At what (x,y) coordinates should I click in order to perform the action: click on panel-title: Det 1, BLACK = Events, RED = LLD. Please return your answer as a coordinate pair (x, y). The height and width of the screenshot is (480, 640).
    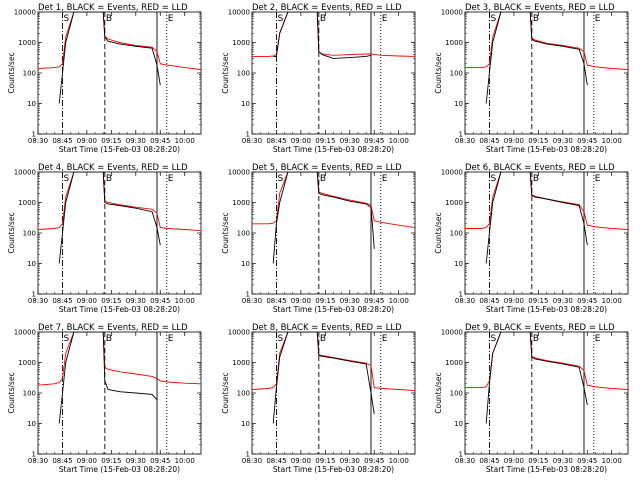
    Looking at the image, I should click on (113, 8).